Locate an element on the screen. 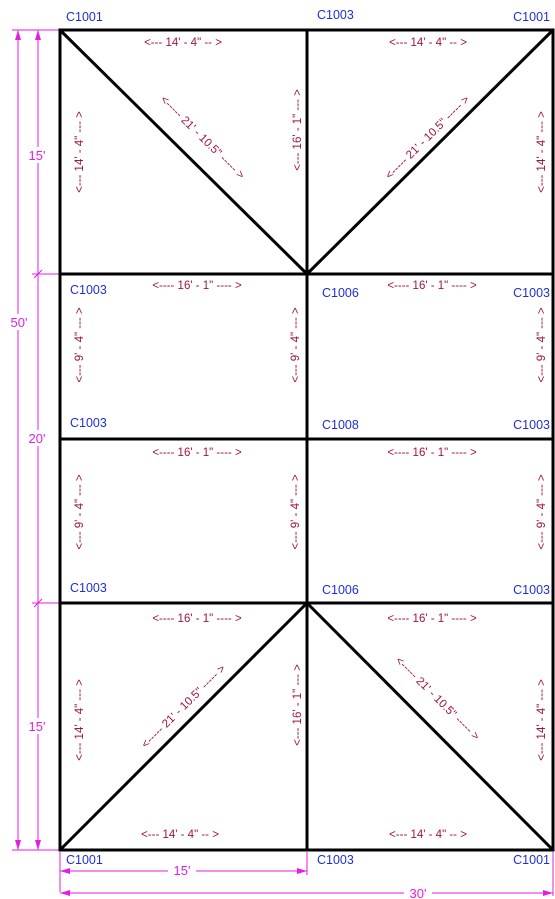 This screenshot has height=899, width=555. middle-section-label: 20' is located at coordinates (37, 438).